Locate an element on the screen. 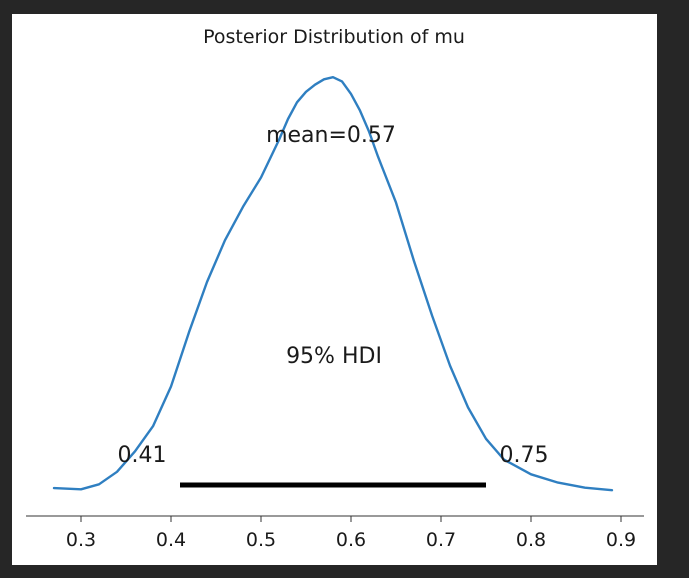 This screenshot has width=689, height=578. x-tick-label: 0.6 is located at coordinates (351, 540).